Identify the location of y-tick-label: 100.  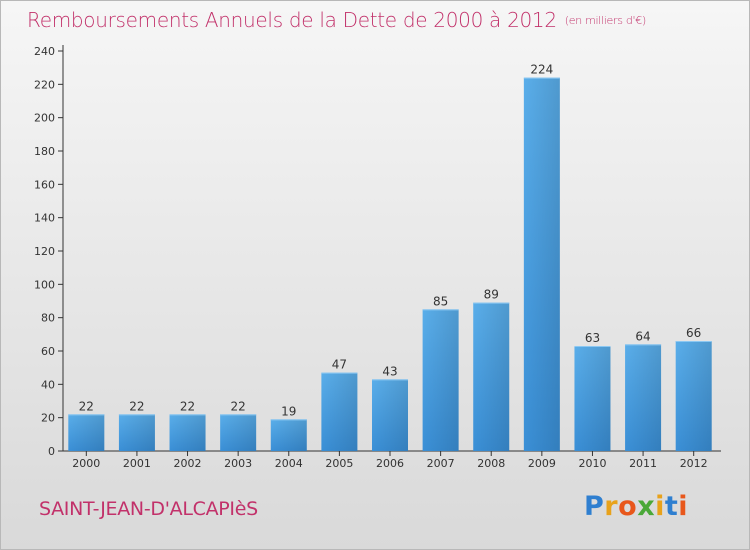
(44, 284).